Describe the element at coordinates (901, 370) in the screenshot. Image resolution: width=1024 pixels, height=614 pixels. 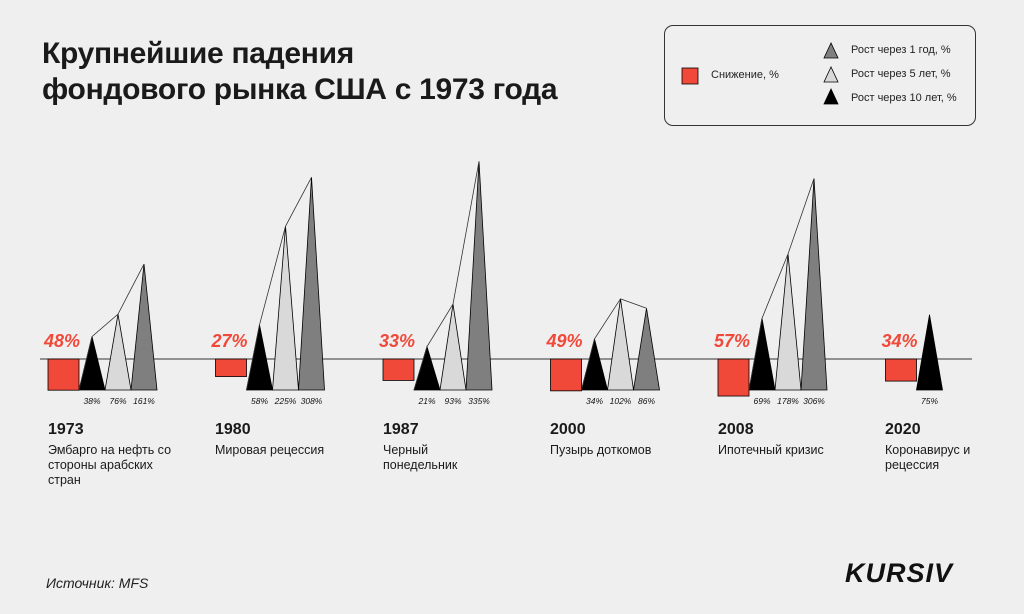
I see `decline-bar-2020` at that location.